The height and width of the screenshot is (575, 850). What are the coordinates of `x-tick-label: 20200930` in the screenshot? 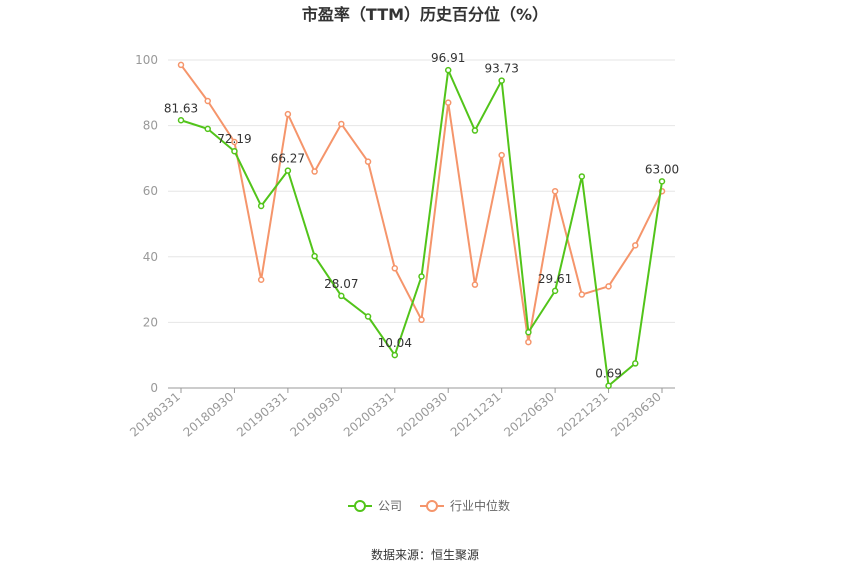 It's located at (422, 415).